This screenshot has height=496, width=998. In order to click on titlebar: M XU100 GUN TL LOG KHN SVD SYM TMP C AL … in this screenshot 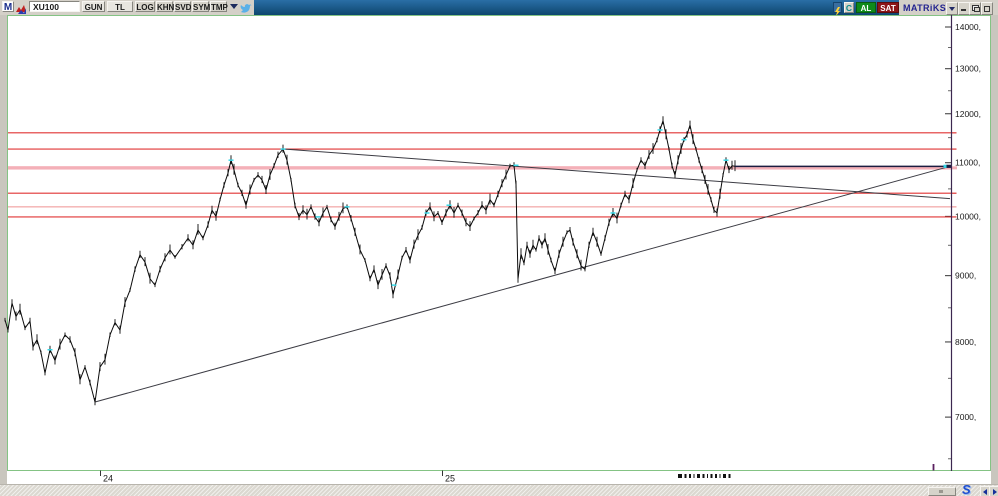, I will do `click(499, 8)`.